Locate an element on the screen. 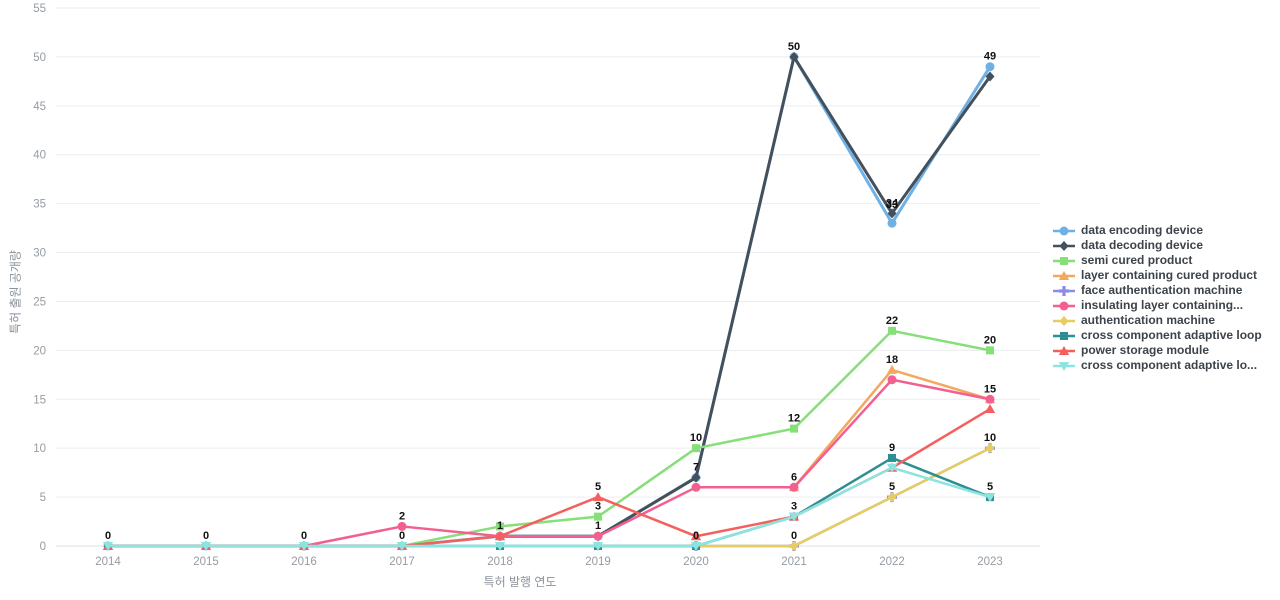  x-axis-title: 특허 발행 연도 is located at coordinates (520, 582).